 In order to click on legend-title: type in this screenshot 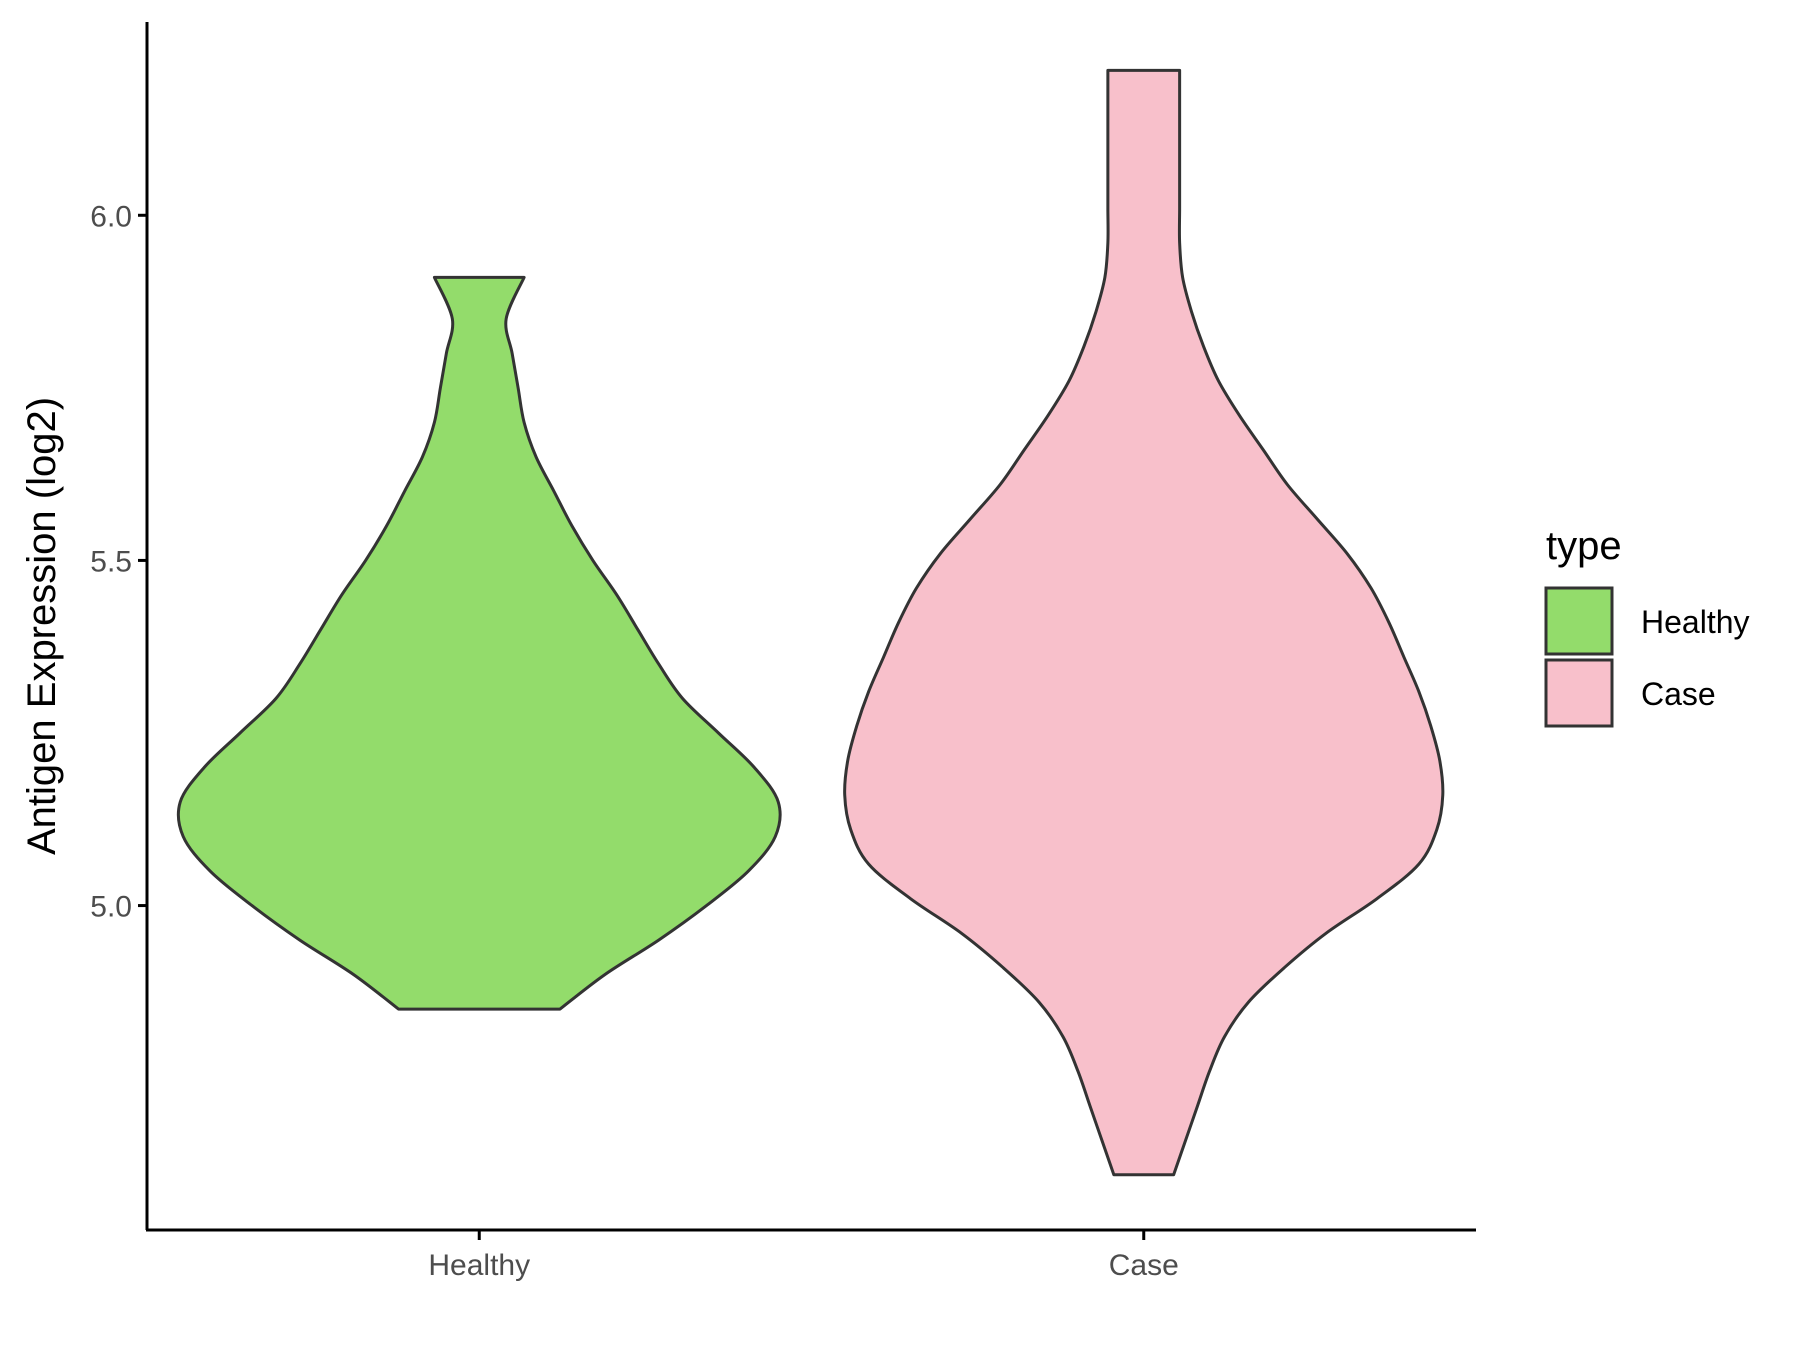, I will do `click(1584, 546)`.